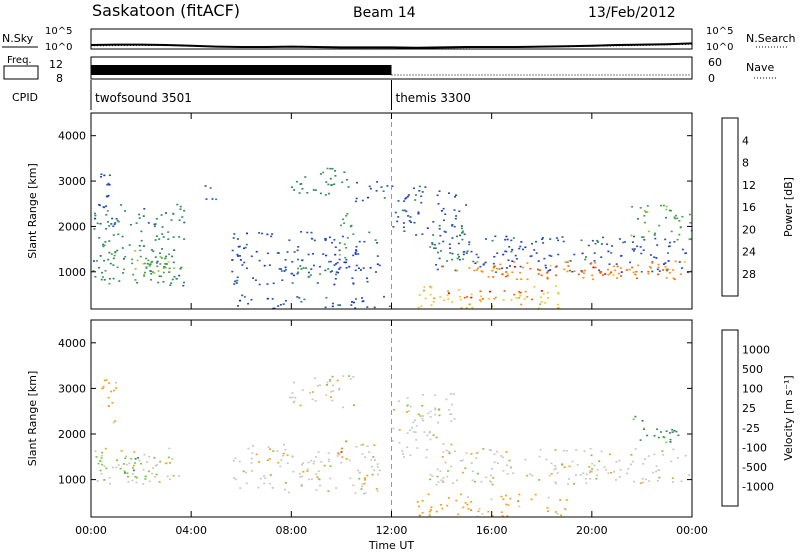 The width and height of the screenshot is (800, 554). Describe the element at coordinates (143, 98) in the screenshot. I see `cpid-name-0: twofsound 3501` at that location.